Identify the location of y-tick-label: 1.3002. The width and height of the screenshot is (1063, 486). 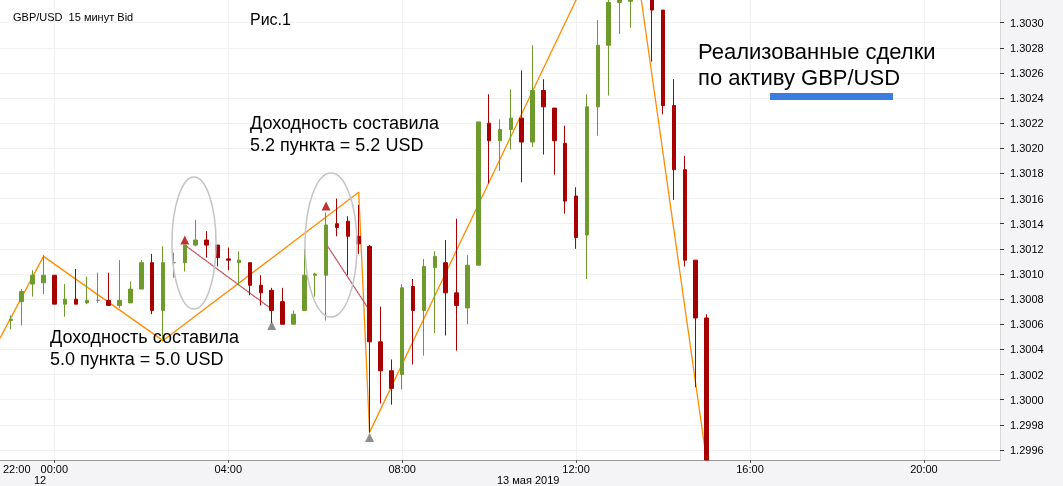
(1027, 374).